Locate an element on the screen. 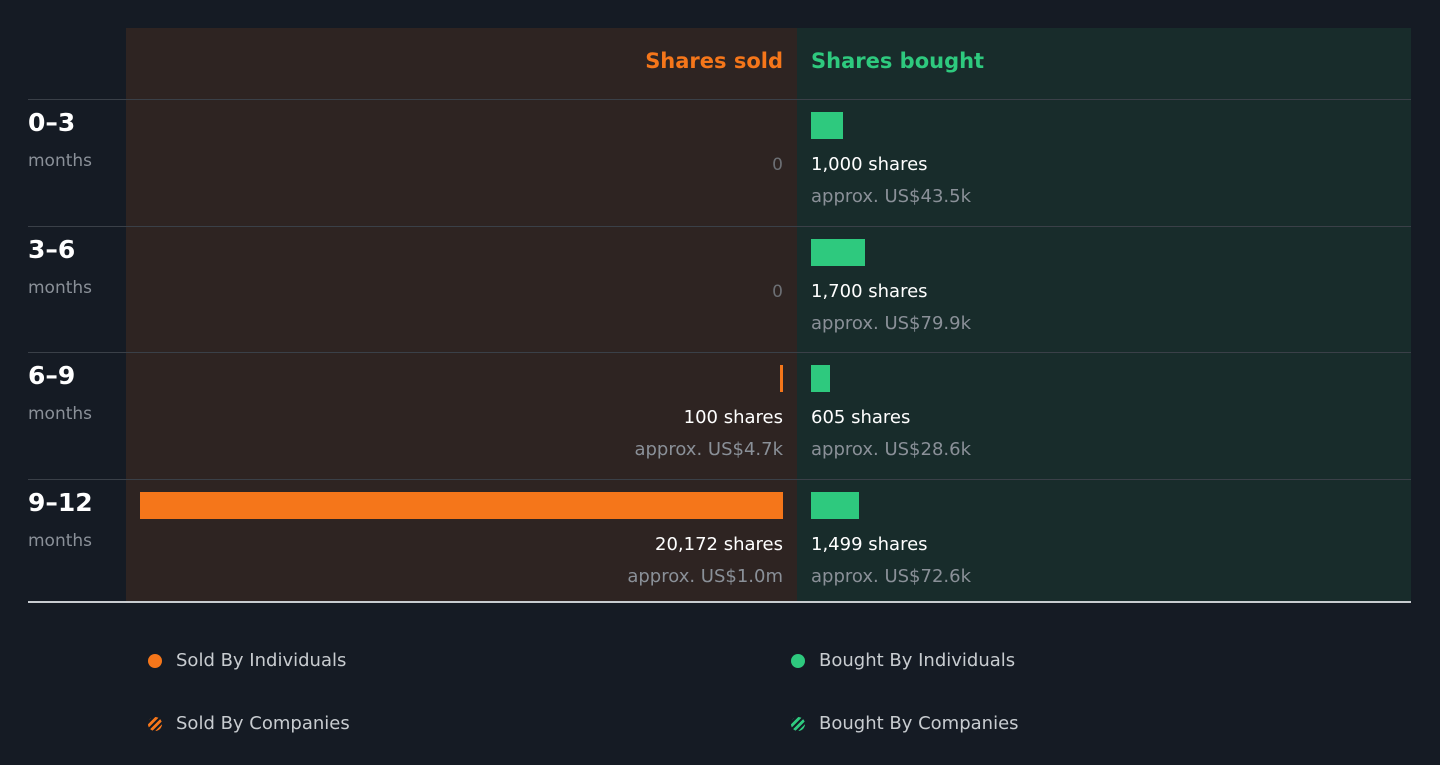  period-label: 6–9 is located at coordinates (52, 375).